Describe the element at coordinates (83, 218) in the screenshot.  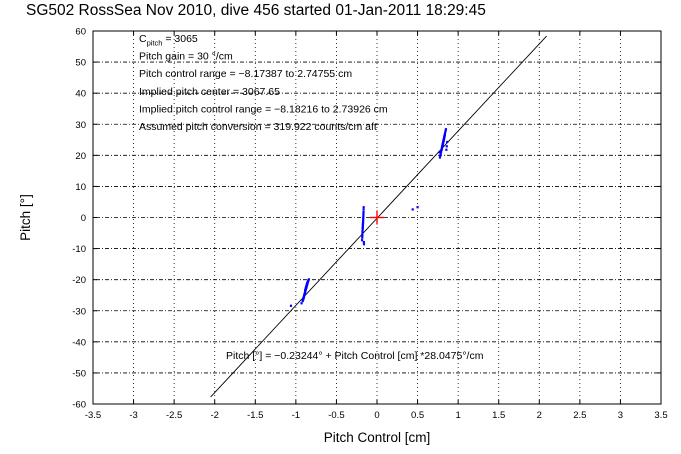
I see `y-axis-tick-label: 0` at that location.